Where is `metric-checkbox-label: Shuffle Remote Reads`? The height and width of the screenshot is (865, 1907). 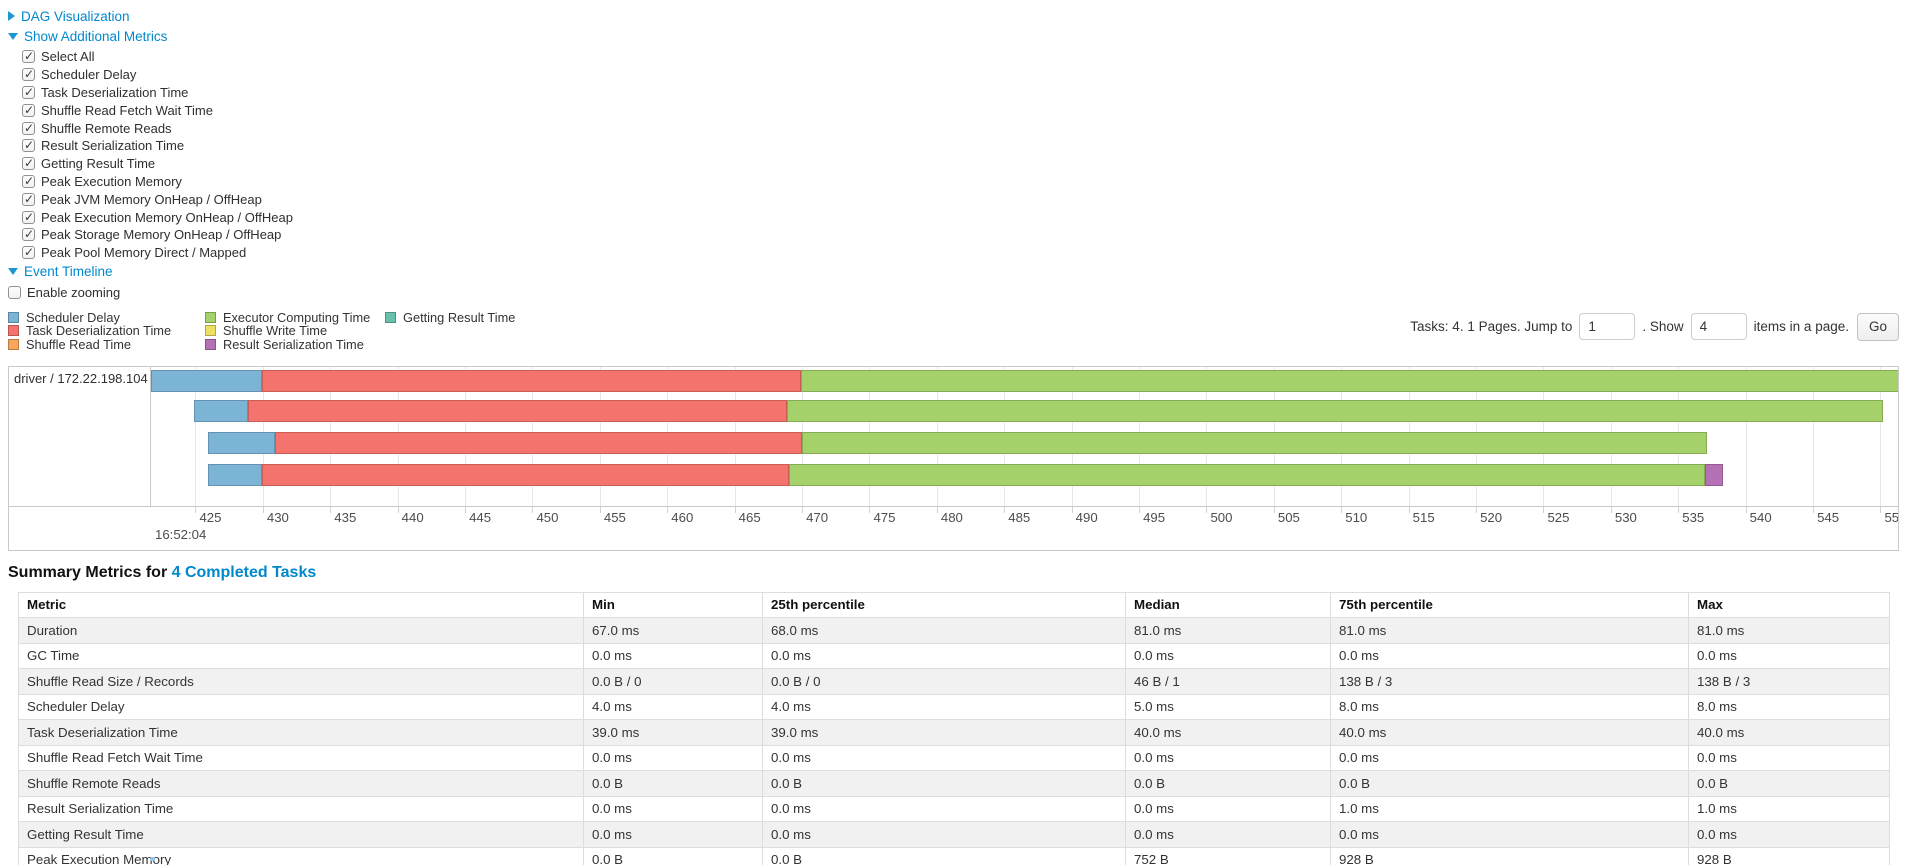
metric-checkbox-label: Shuffle Remote Reads is located at coordinates (106, 128).